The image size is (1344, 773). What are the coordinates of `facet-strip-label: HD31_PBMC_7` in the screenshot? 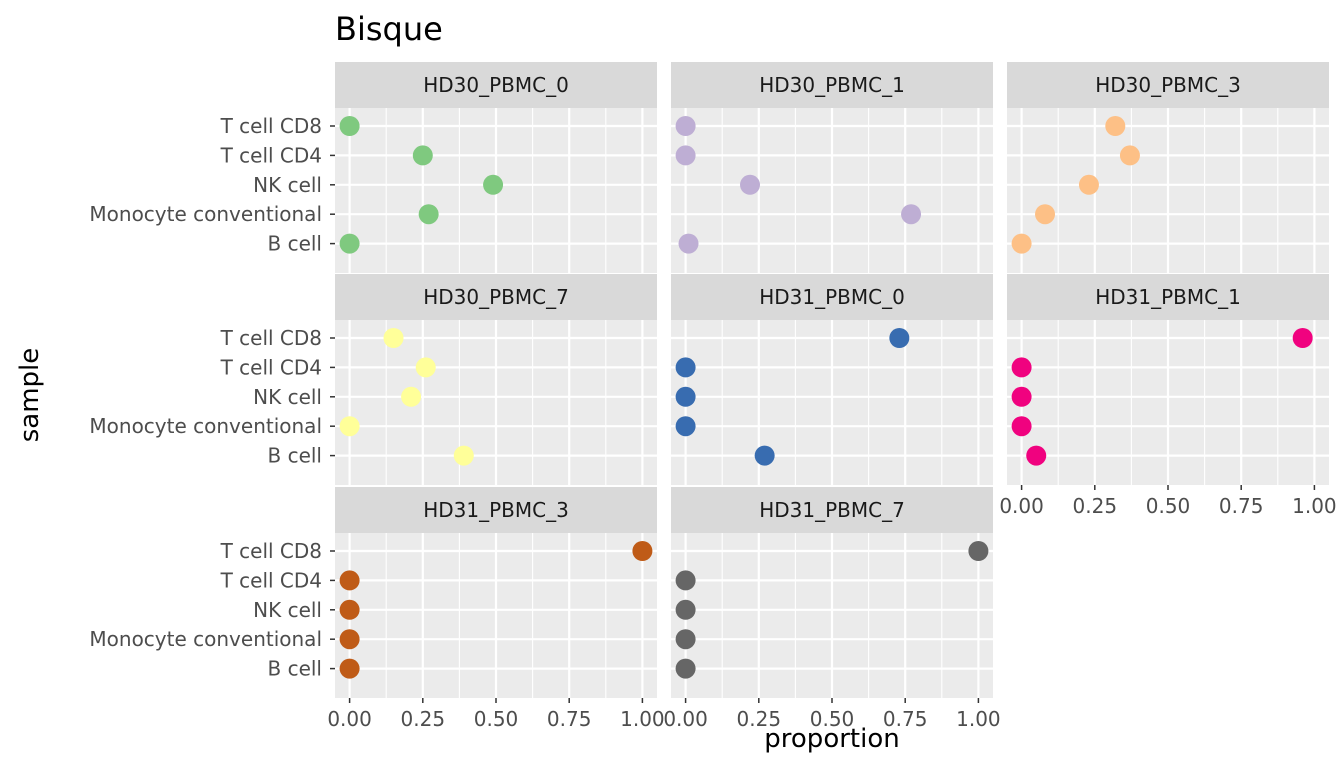 It's located at (832, 510).